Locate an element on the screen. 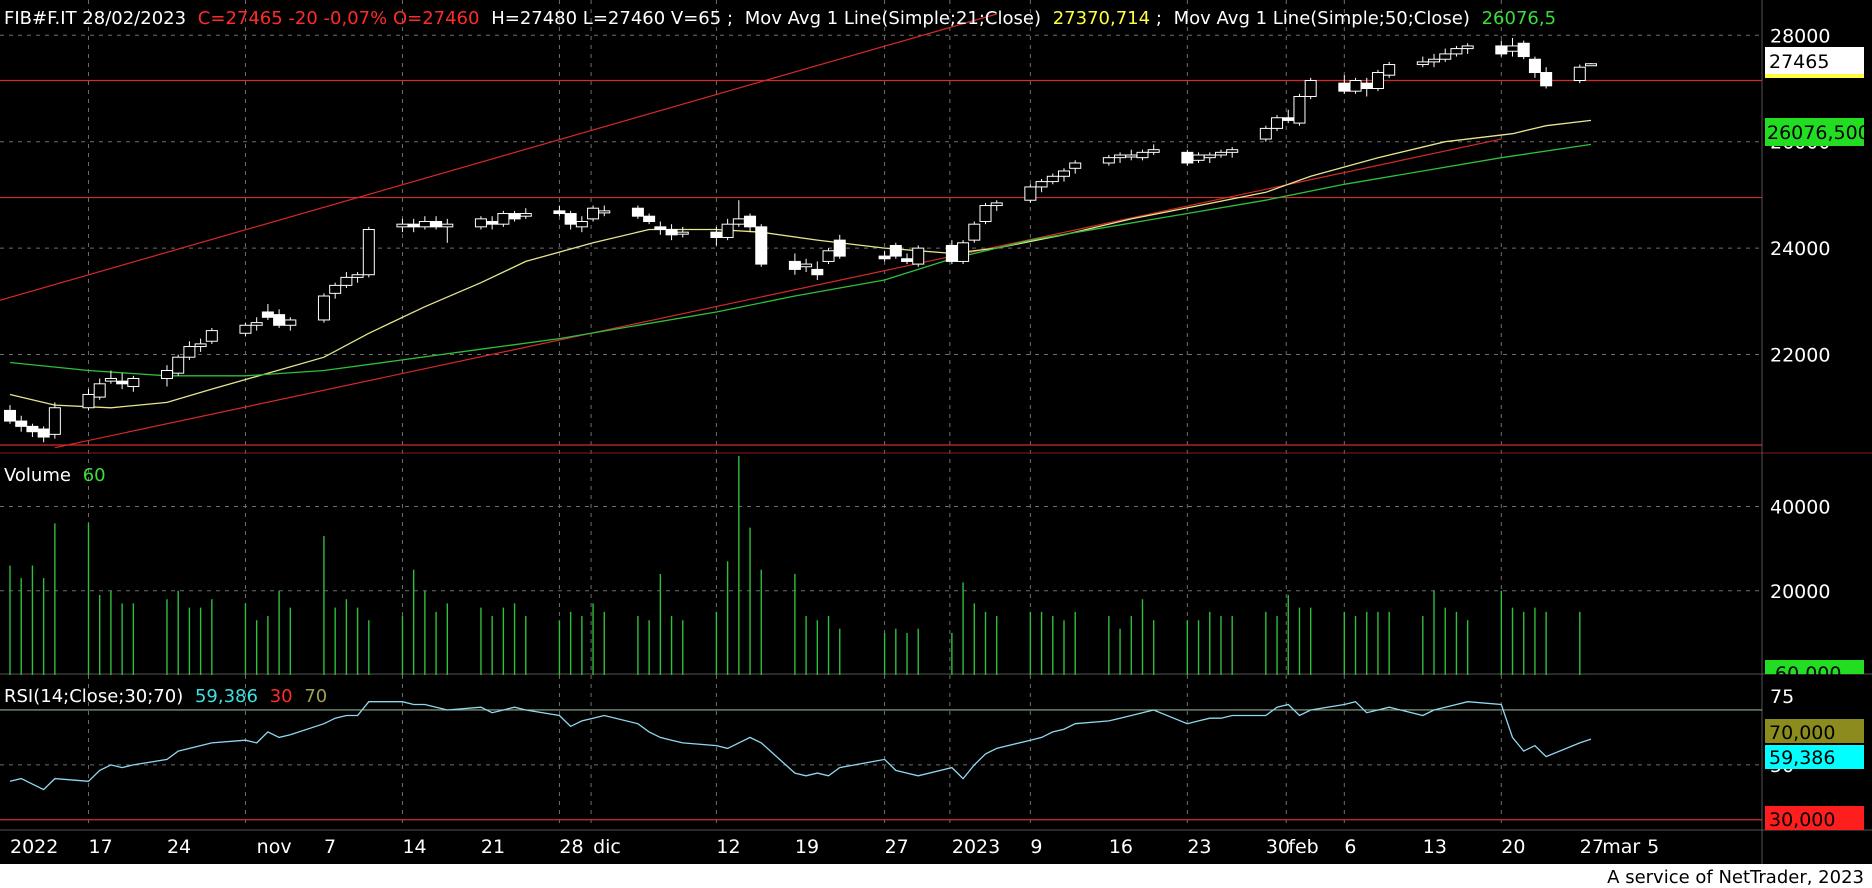 This screenshot has width=1872, height=888. rsi-line is located at coordinates (800, 745).